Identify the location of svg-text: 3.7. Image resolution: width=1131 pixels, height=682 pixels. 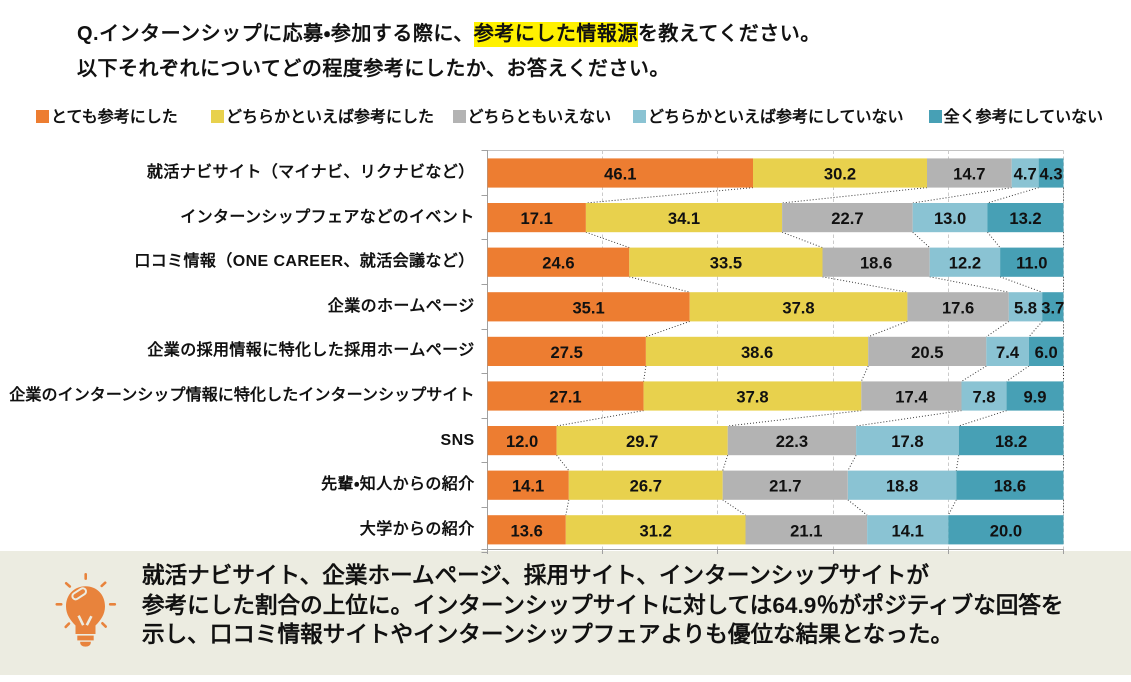
(1052, 307).